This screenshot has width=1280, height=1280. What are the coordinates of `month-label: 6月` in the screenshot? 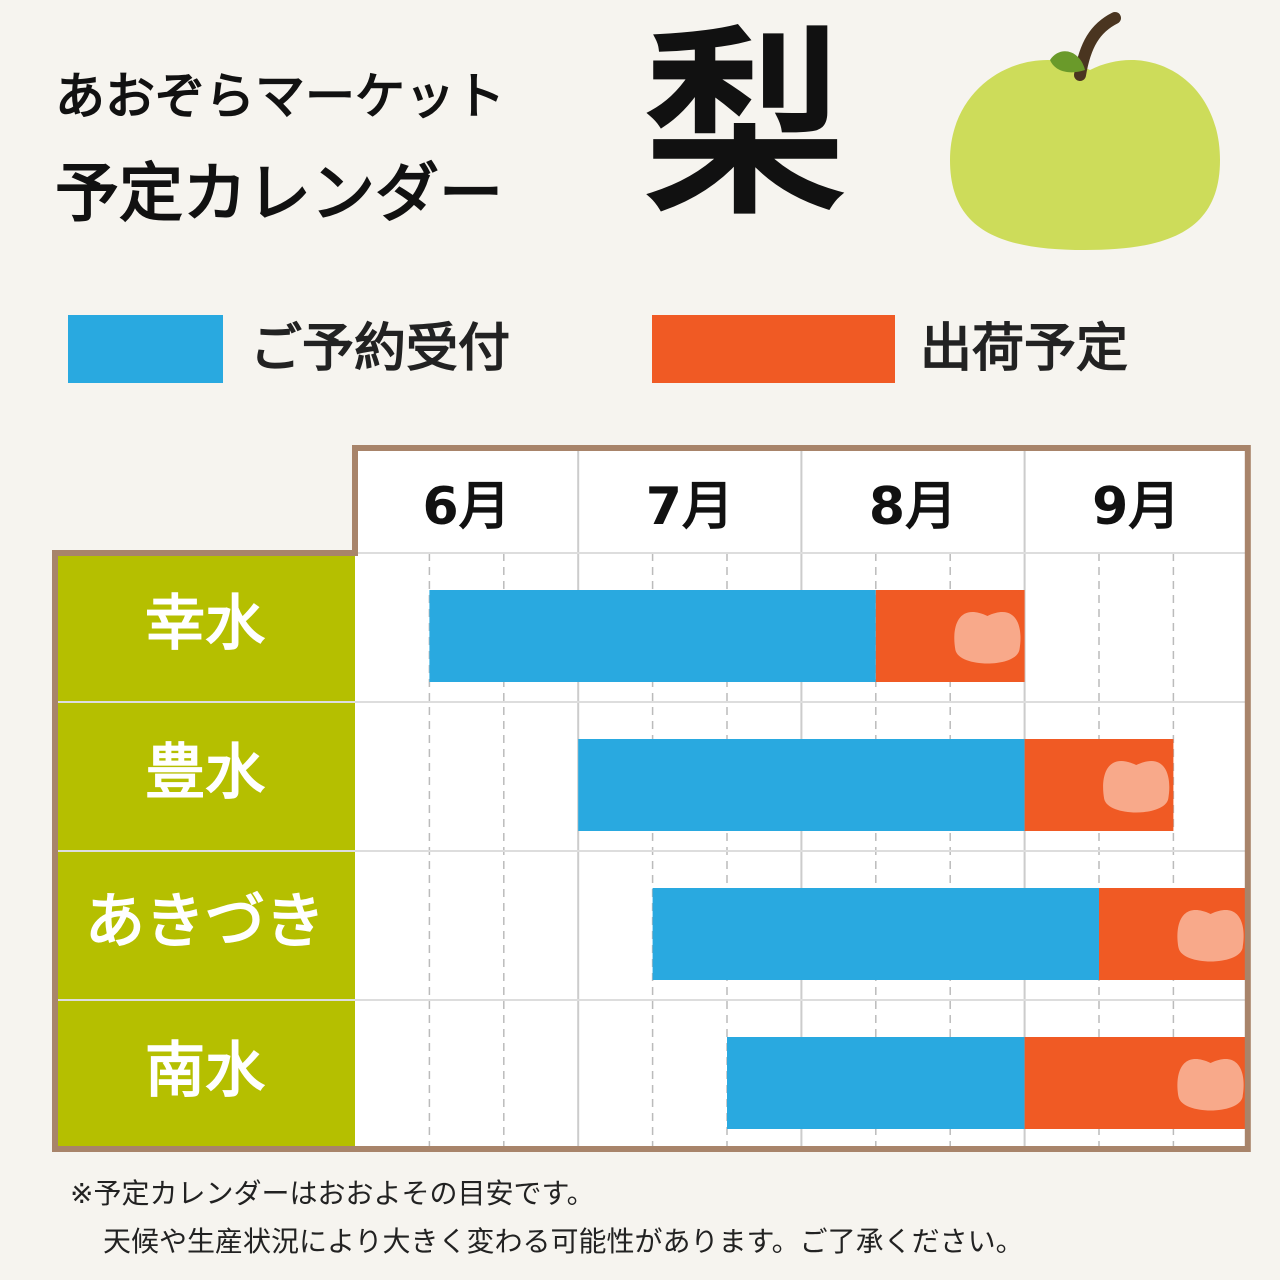 It's located at (467, 507).